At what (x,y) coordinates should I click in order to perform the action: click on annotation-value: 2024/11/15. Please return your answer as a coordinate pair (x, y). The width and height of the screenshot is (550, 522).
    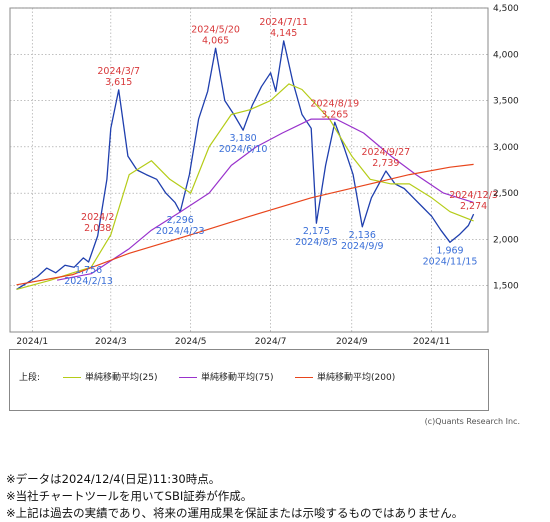
    Looking at the image, I should click on (450, 261).